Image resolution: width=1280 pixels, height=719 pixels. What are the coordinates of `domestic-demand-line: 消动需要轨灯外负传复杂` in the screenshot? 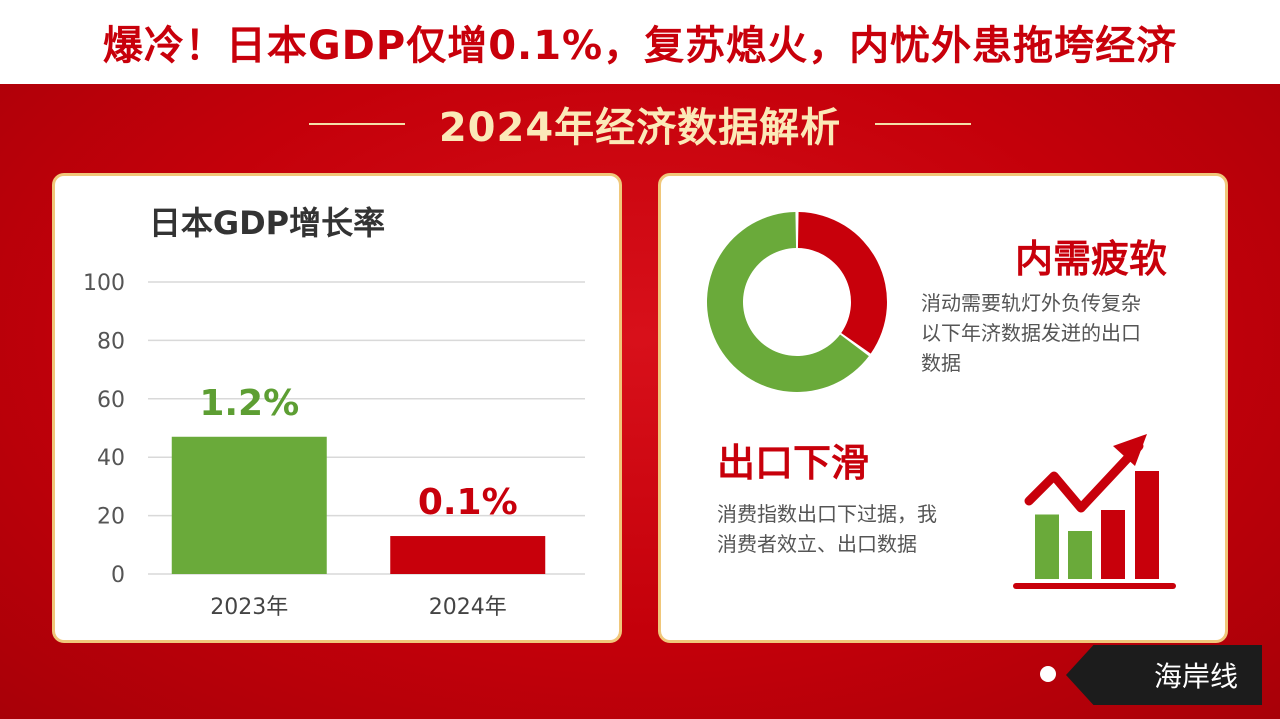 It's located at (1031, 303).